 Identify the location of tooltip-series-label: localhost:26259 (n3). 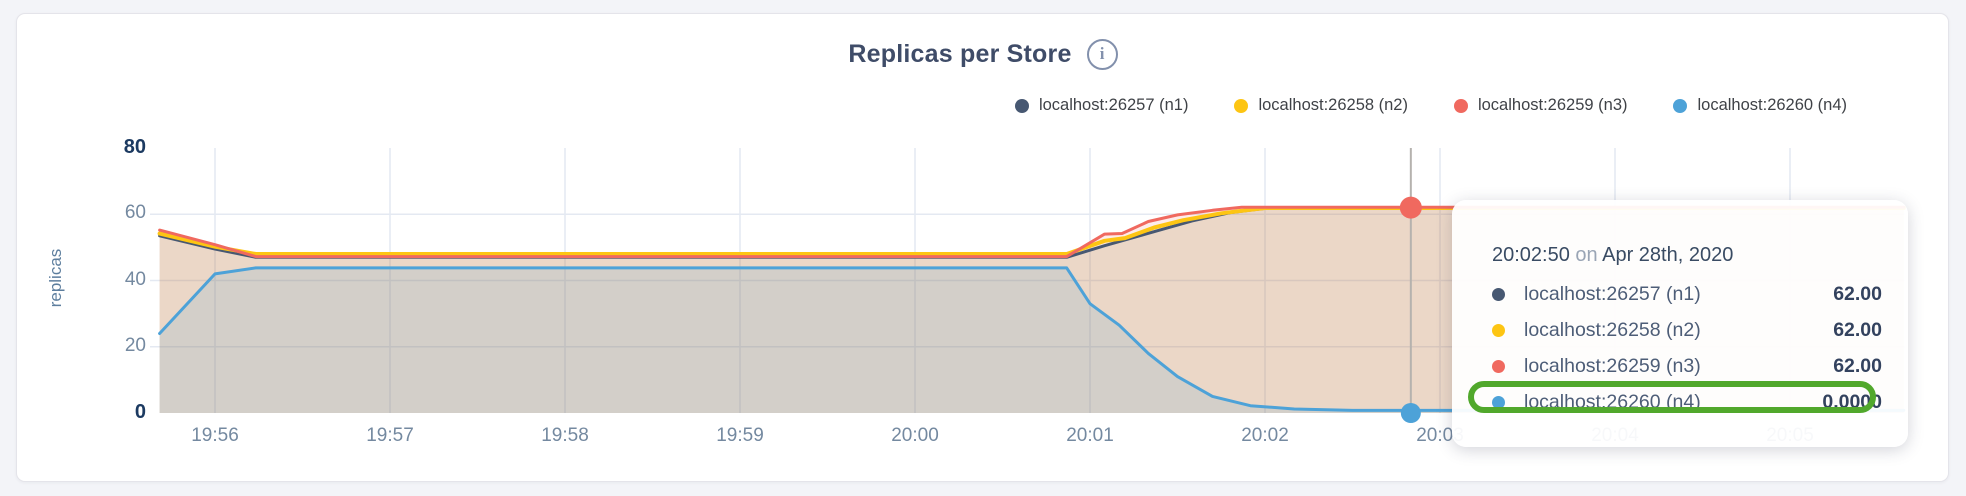
(1612, 365).